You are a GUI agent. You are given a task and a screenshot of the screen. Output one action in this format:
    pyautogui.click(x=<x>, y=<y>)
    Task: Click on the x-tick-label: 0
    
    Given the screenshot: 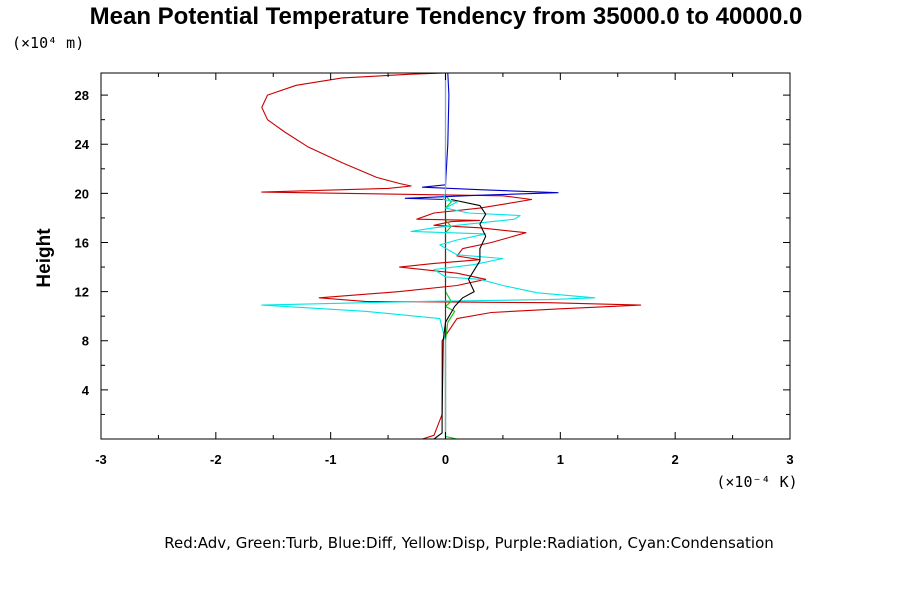 What is the action you would take?
    pyautogui.click(x=445, y=459)
    